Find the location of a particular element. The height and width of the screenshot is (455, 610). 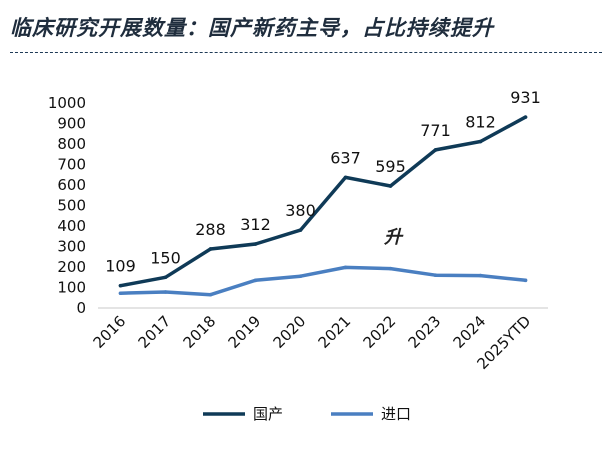

legend-label: 进口 is located at coordinates (396, 414).